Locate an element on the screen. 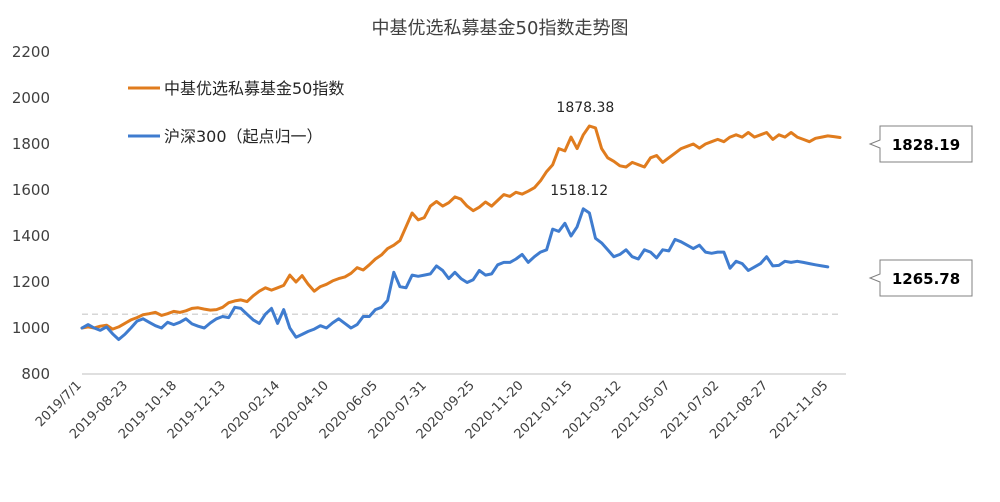 The height and width of the screenshot is (502, 1000). y-tick-label: 1000 is located at coordinates (31, 328).